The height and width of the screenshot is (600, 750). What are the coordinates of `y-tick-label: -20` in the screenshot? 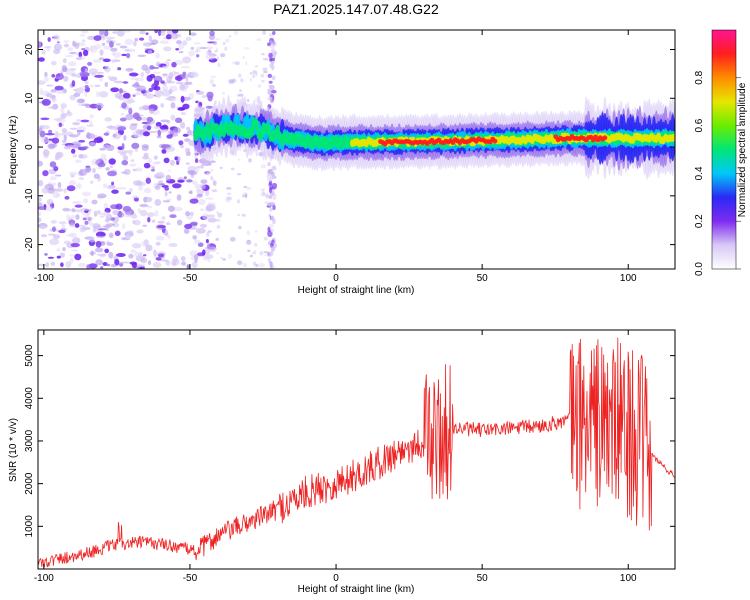 It's located at (29, 244).